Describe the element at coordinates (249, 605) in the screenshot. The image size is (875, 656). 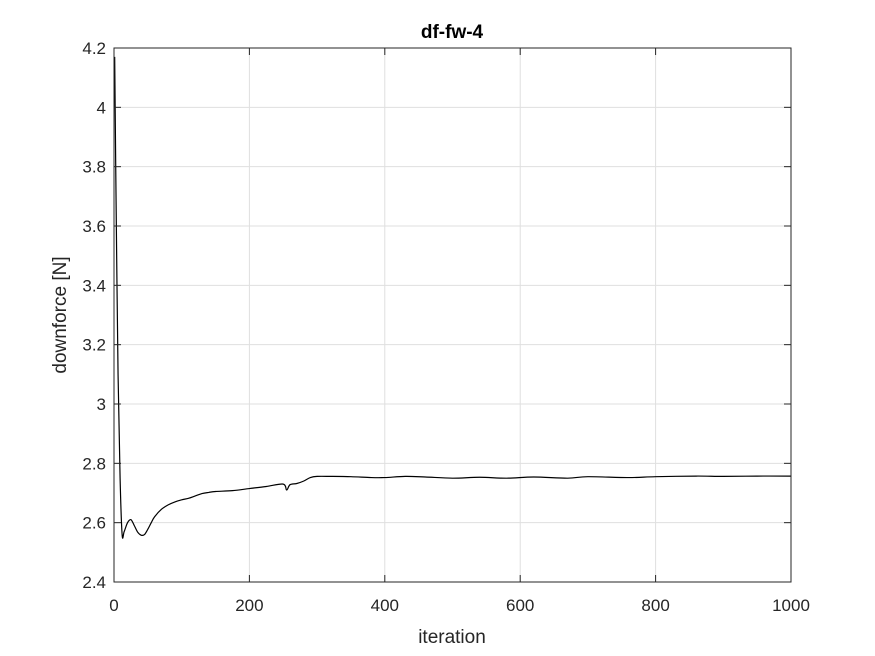
I see `x-tick-label: 200` at that location.